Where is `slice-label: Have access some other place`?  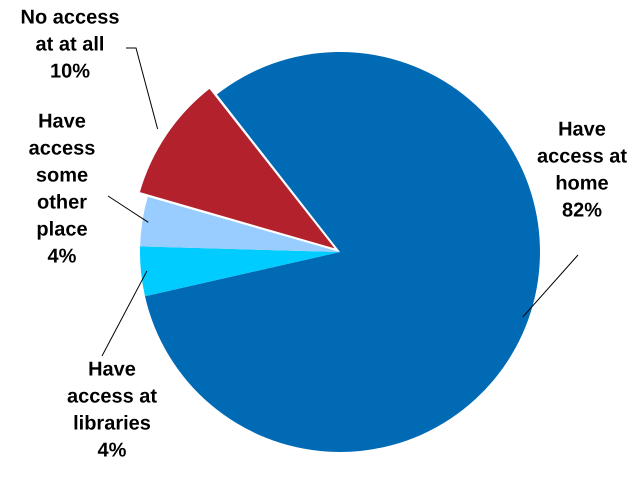
slice-label: Have access some other place is located at coordinates (62, 175).